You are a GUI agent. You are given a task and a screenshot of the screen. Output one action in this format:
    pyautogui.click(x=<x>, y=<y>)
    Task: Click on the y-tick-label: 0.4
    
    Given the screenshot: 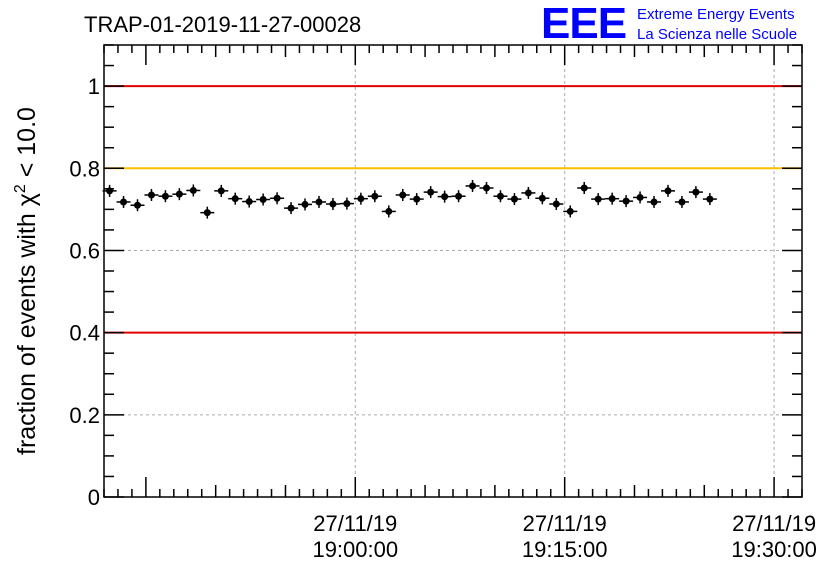 What is the action you would take?
    pyautogui.click(x=84, y=333)
    